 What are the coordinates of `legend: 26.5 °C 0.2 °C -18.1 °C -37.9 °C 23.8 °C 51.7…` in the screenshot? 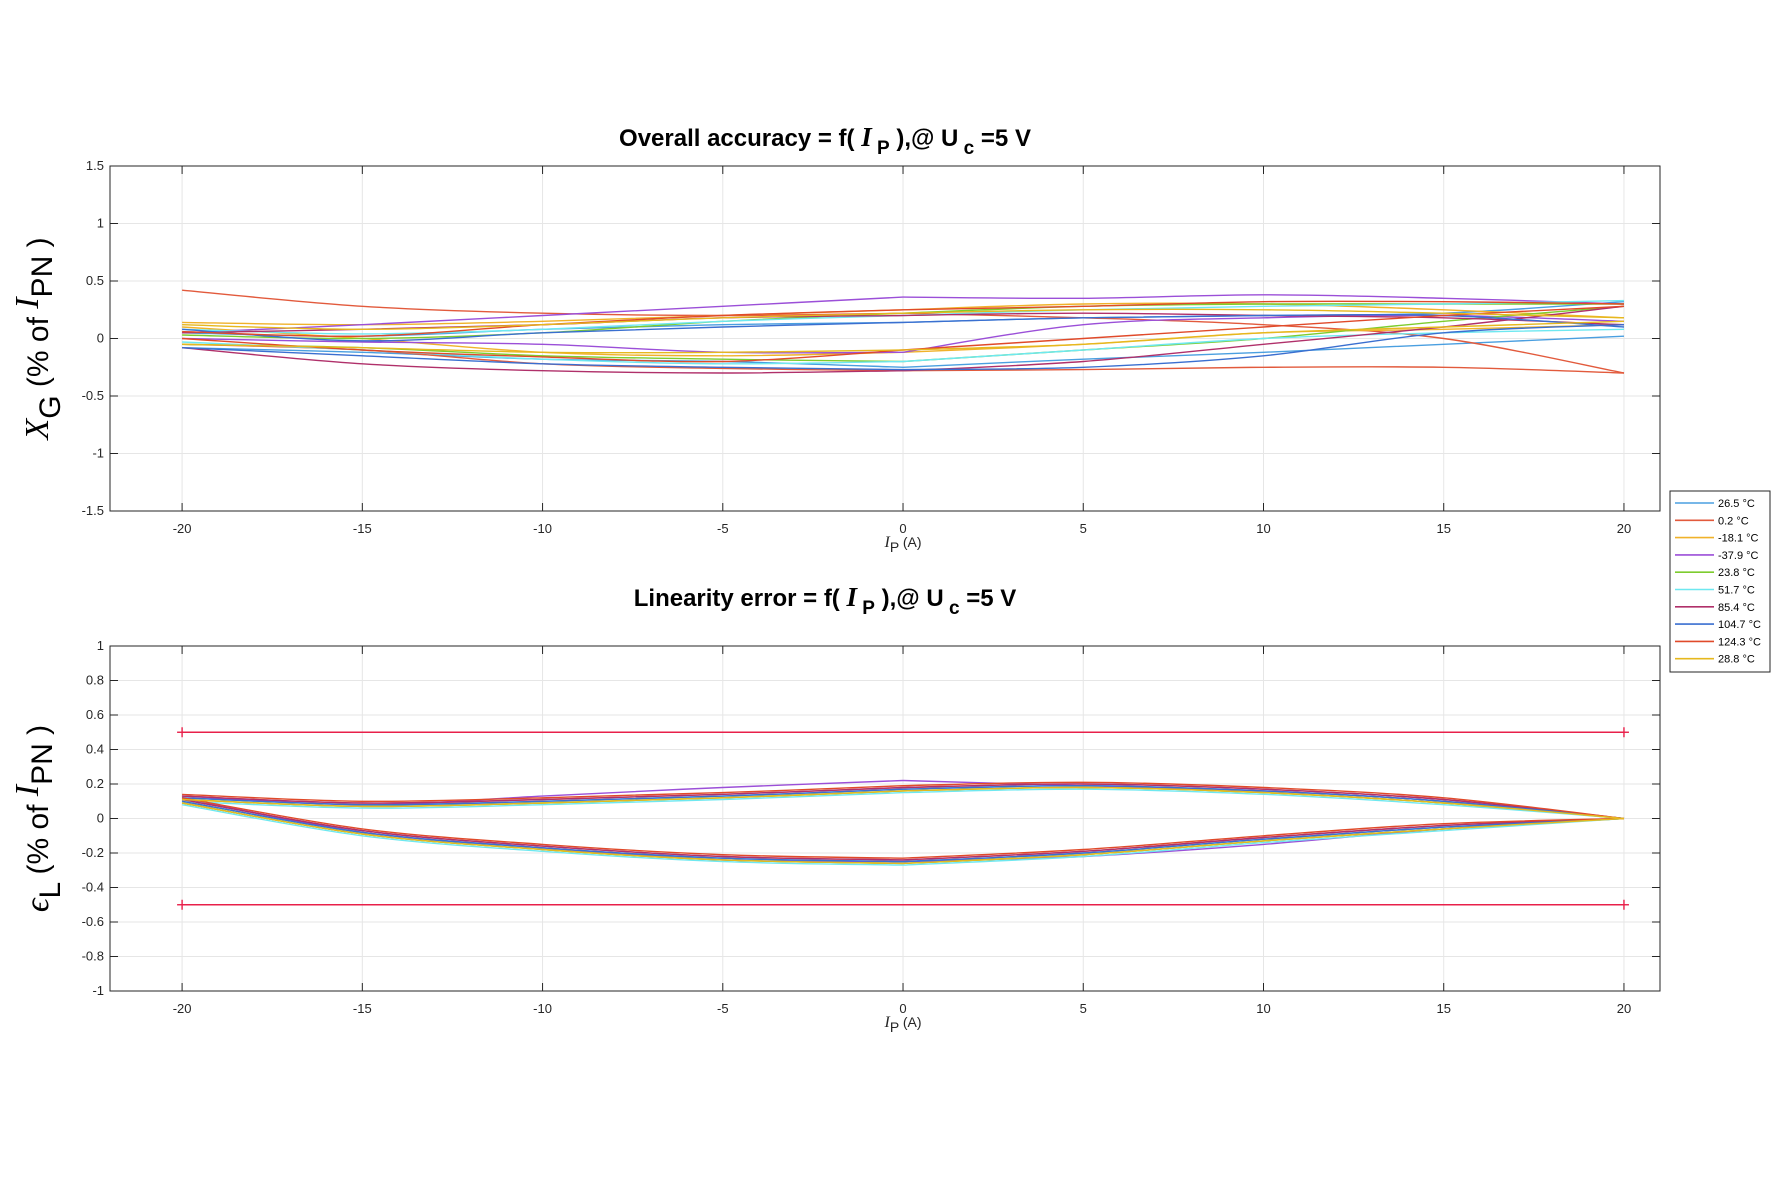 It's located at (1720, 581).